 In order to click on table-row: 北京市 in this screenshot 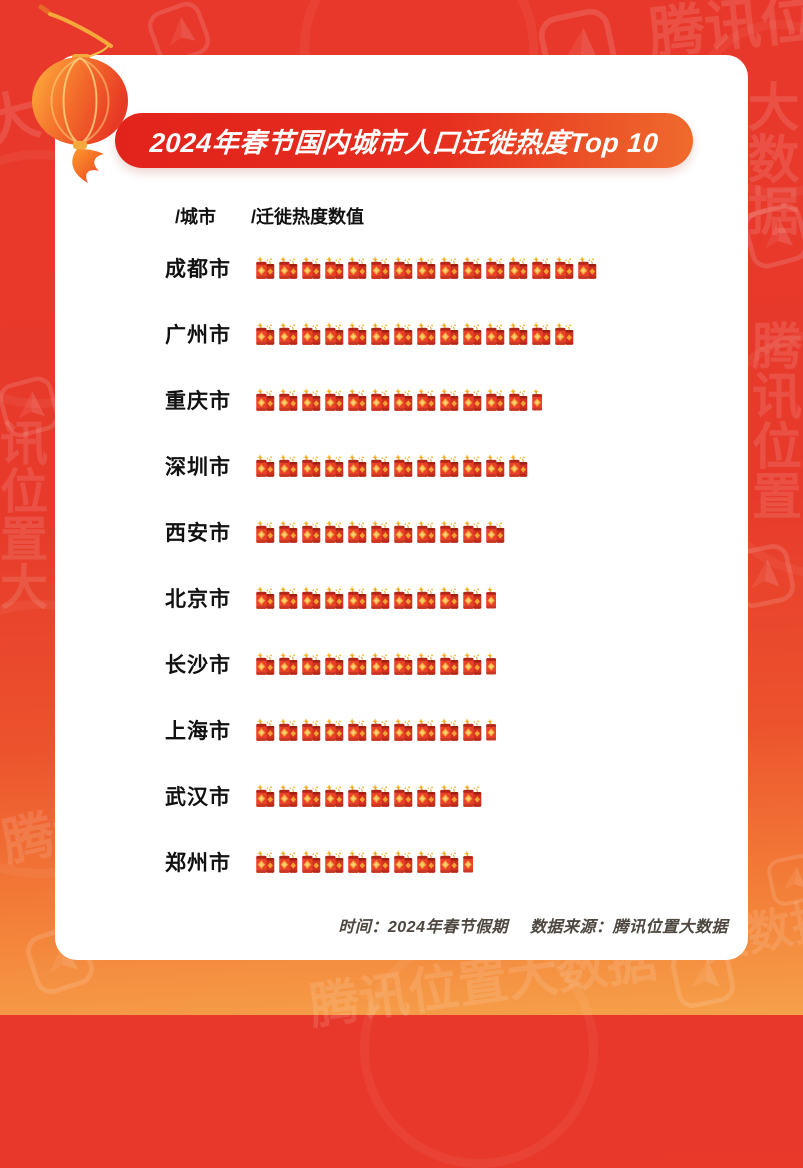, I will do `click(401, 598)`.